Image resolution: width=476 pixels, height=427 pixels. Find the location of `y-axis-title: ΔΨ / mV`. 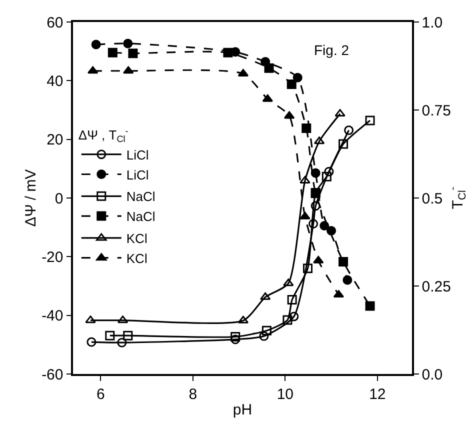

y-axis-title: ΔΨ / mV is located at coordinates (31, 198).